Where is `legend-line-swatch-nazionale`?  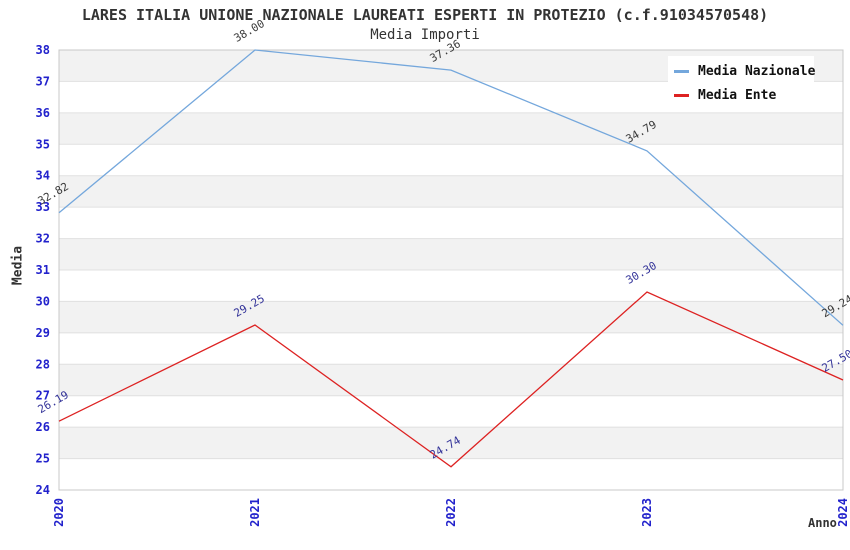 legend-line-swatch-nazionale is located at coordinates (681, 71).